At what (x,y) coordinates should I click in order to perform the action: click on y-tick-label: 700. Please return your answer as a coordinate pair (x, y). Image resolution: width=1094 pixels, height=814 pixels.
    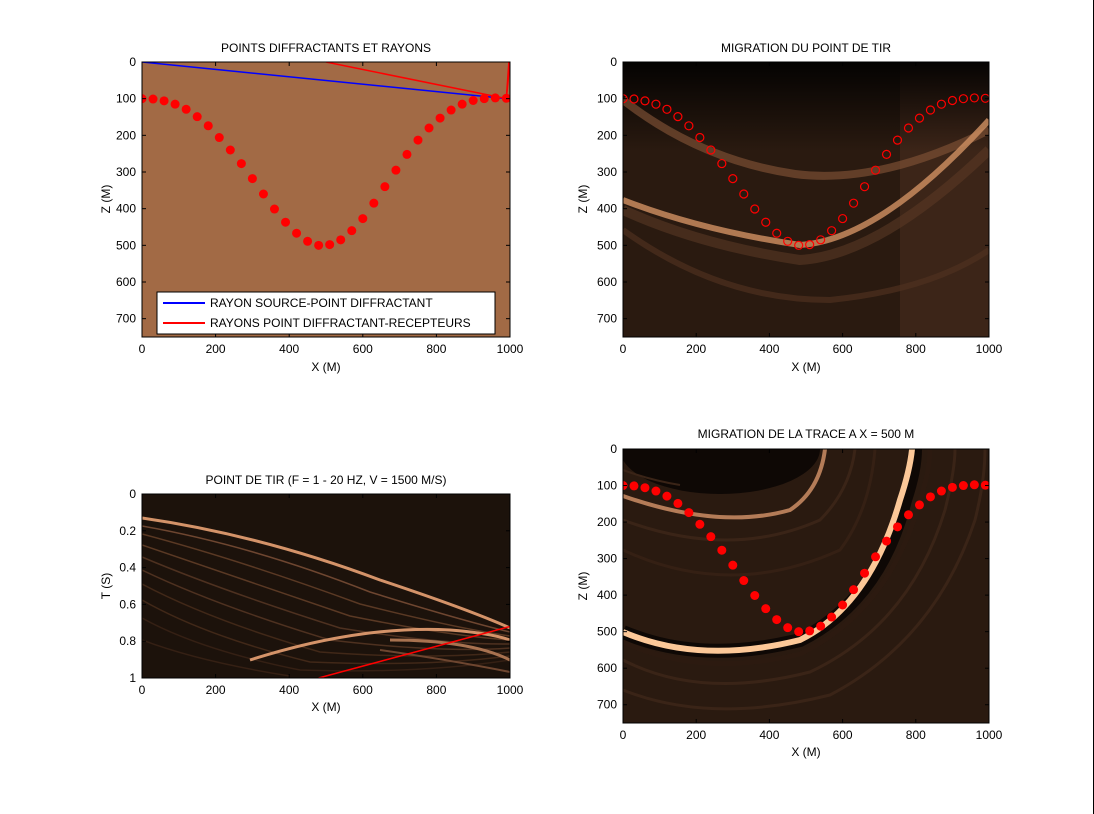
    Looking at the image, I should click on (607, 705).